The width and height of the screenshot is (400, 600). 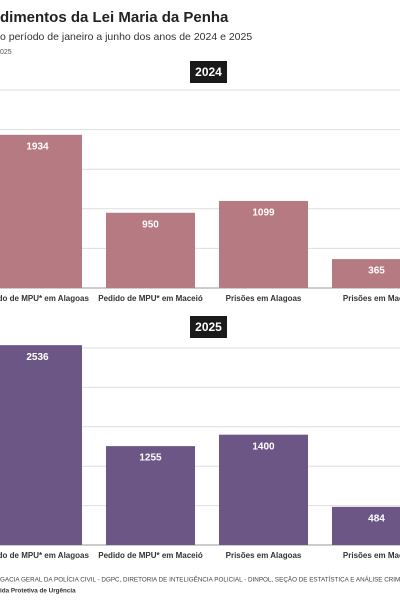 I want to click on value-label: 1099, so click(x=263, y=213).